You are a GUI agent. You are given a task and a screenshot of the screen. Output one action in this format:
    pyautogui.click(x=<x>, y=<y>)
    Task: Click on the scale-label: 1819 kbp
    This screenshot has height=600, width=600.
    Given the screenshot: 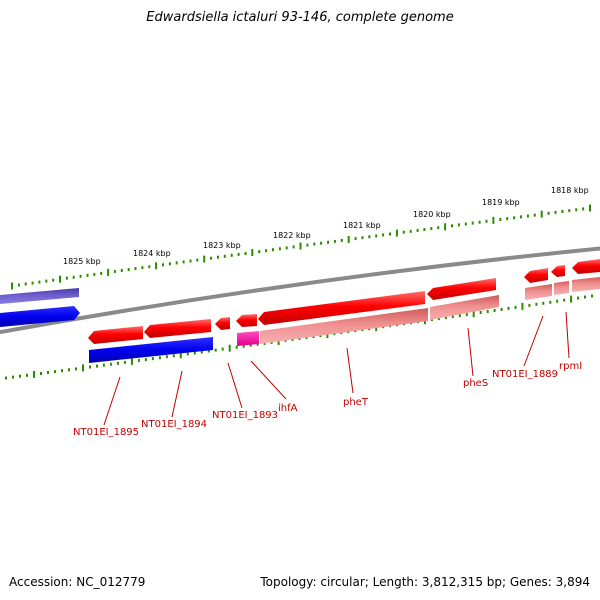 What is the action you would take?
    pyautogui.click(x=501, y=202)
    